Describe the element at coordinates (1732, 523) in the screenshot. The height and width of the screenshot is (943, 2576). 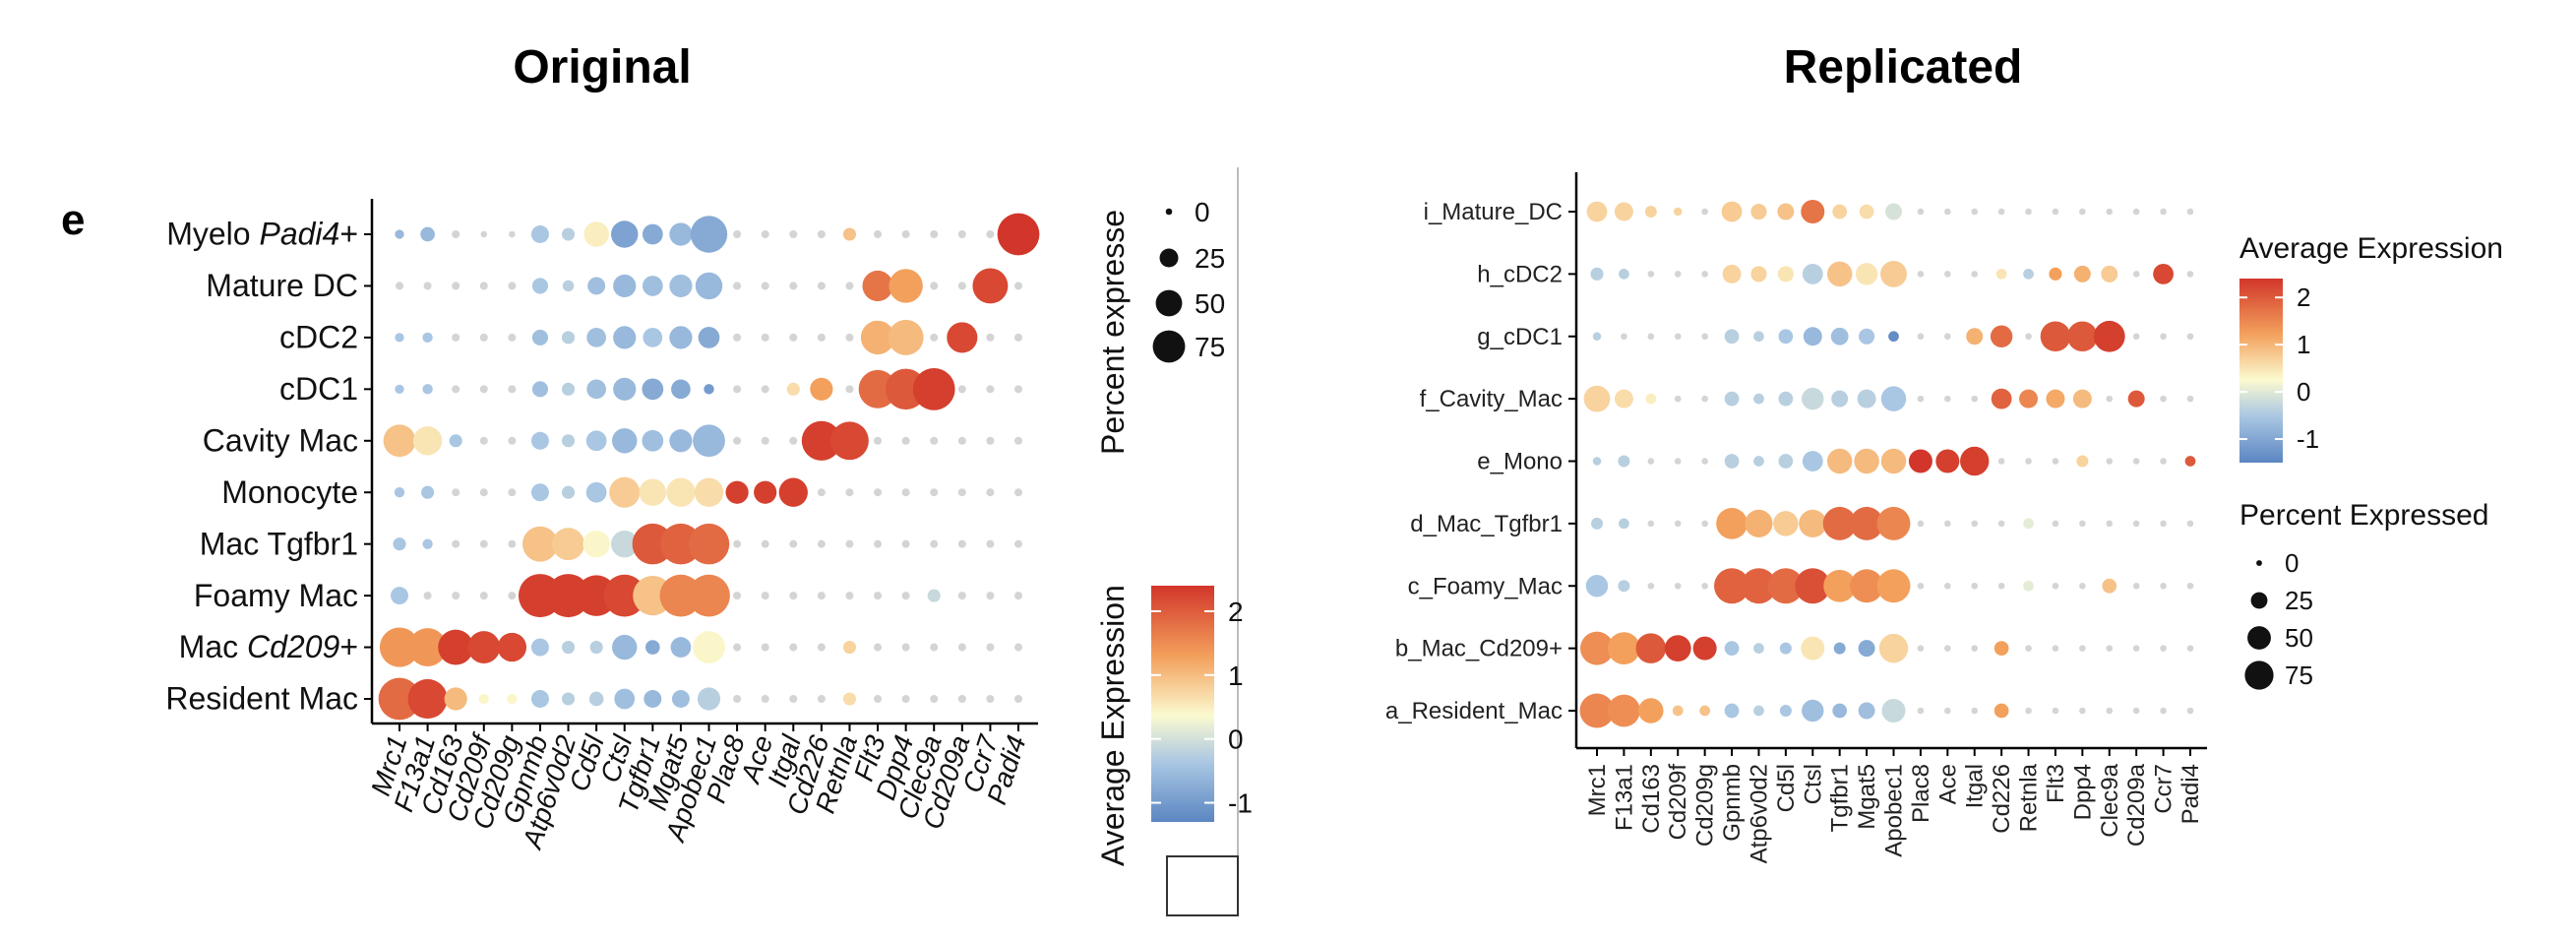
I see `dot-d-Mac-Tgfbr1-Gpnmb` at that location.